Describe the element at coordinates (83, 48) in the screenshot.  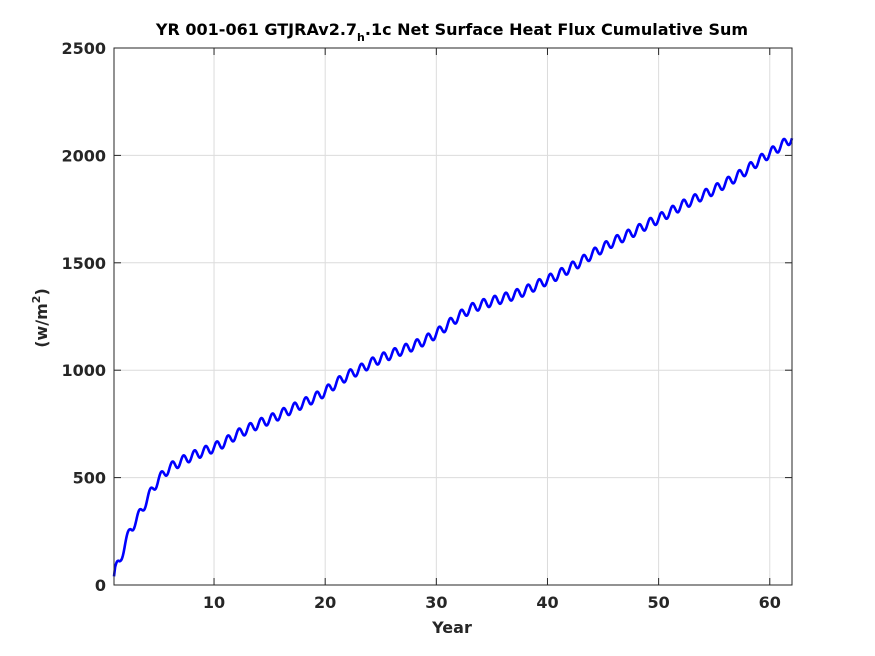
I see `y-tick-label: 2500` at that location.